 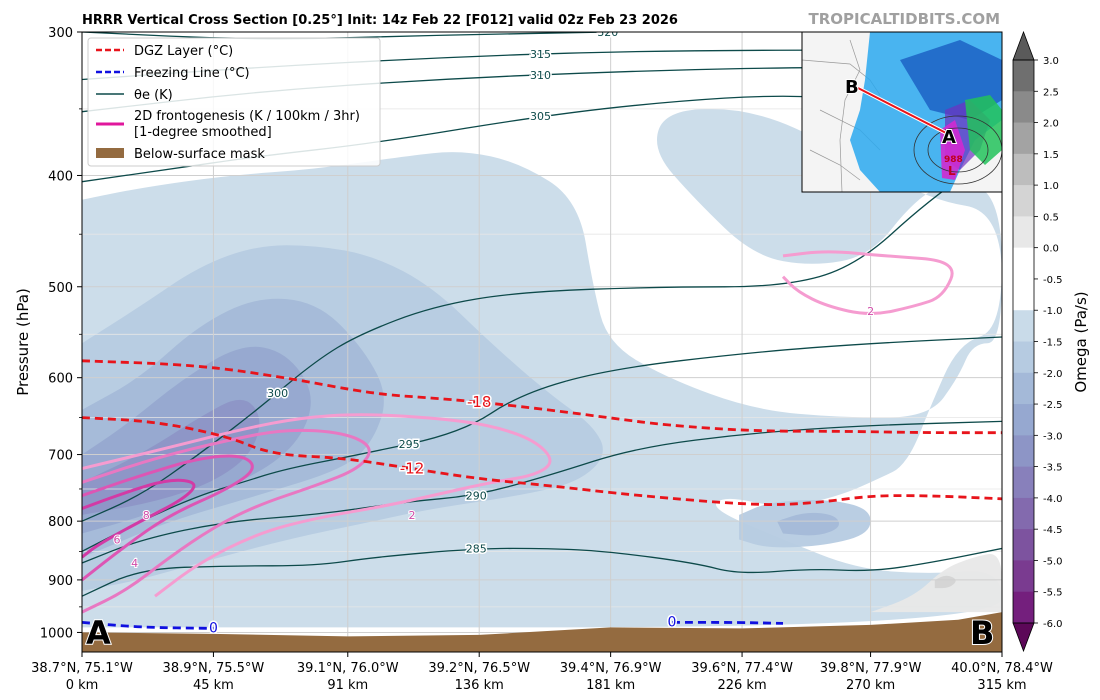 What do you see at coordinates (476, 496) in the screenshot?
I see `theta-e-label-290: 290` at bounding box center [476, 496].